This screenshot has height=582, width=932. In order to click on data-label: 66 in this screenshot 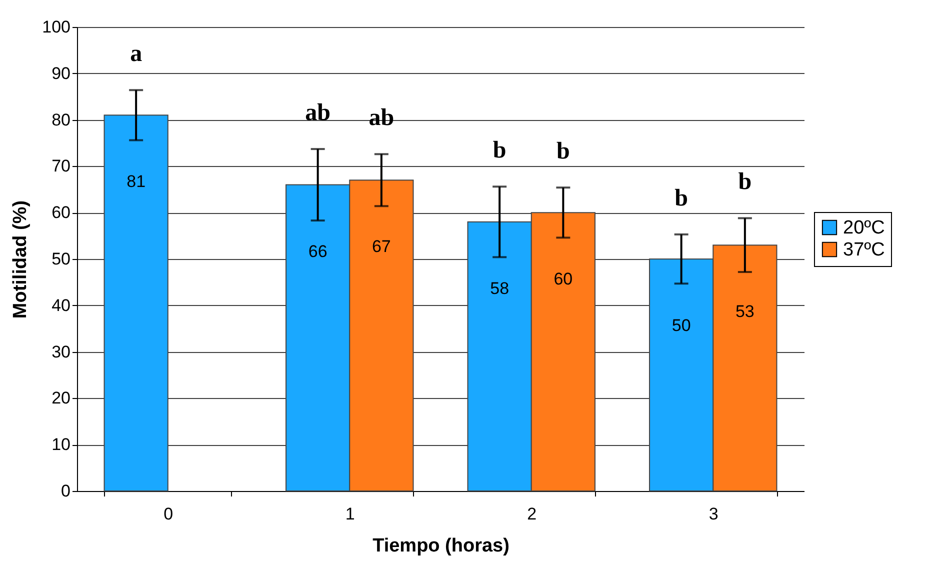, I will do `click(318, 251)`.